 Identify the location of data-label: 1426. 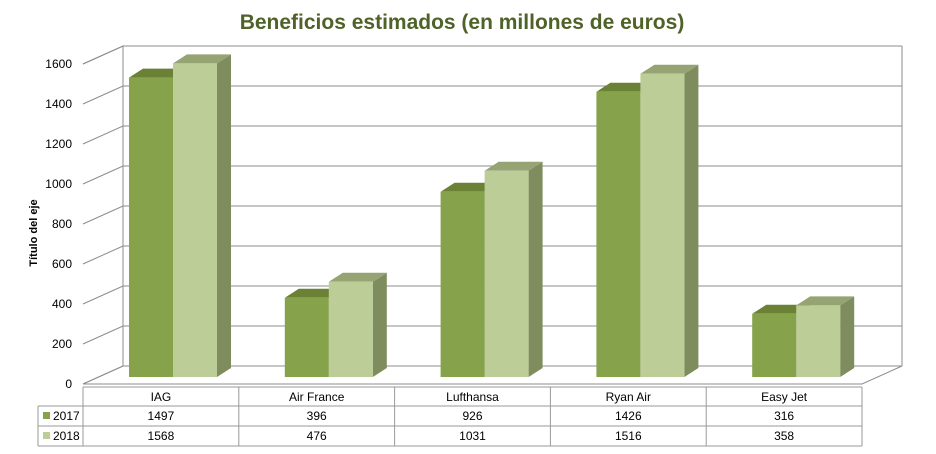
(628, 416).